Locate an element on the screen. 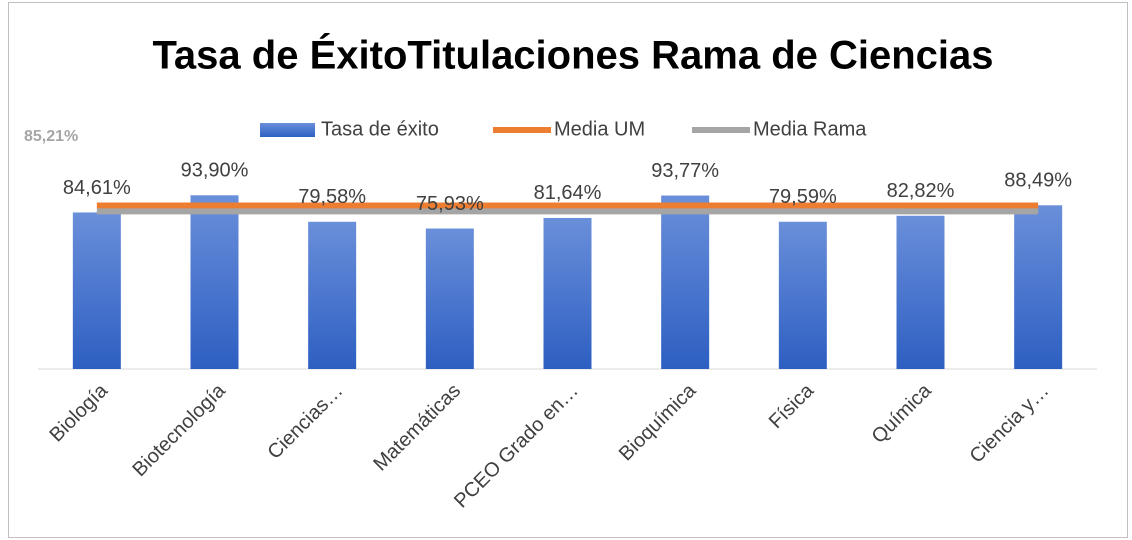 Image resolution: width=1132 pixels, height=540 pixels. data-label: 81,64% is located at coordinates (568, 193).